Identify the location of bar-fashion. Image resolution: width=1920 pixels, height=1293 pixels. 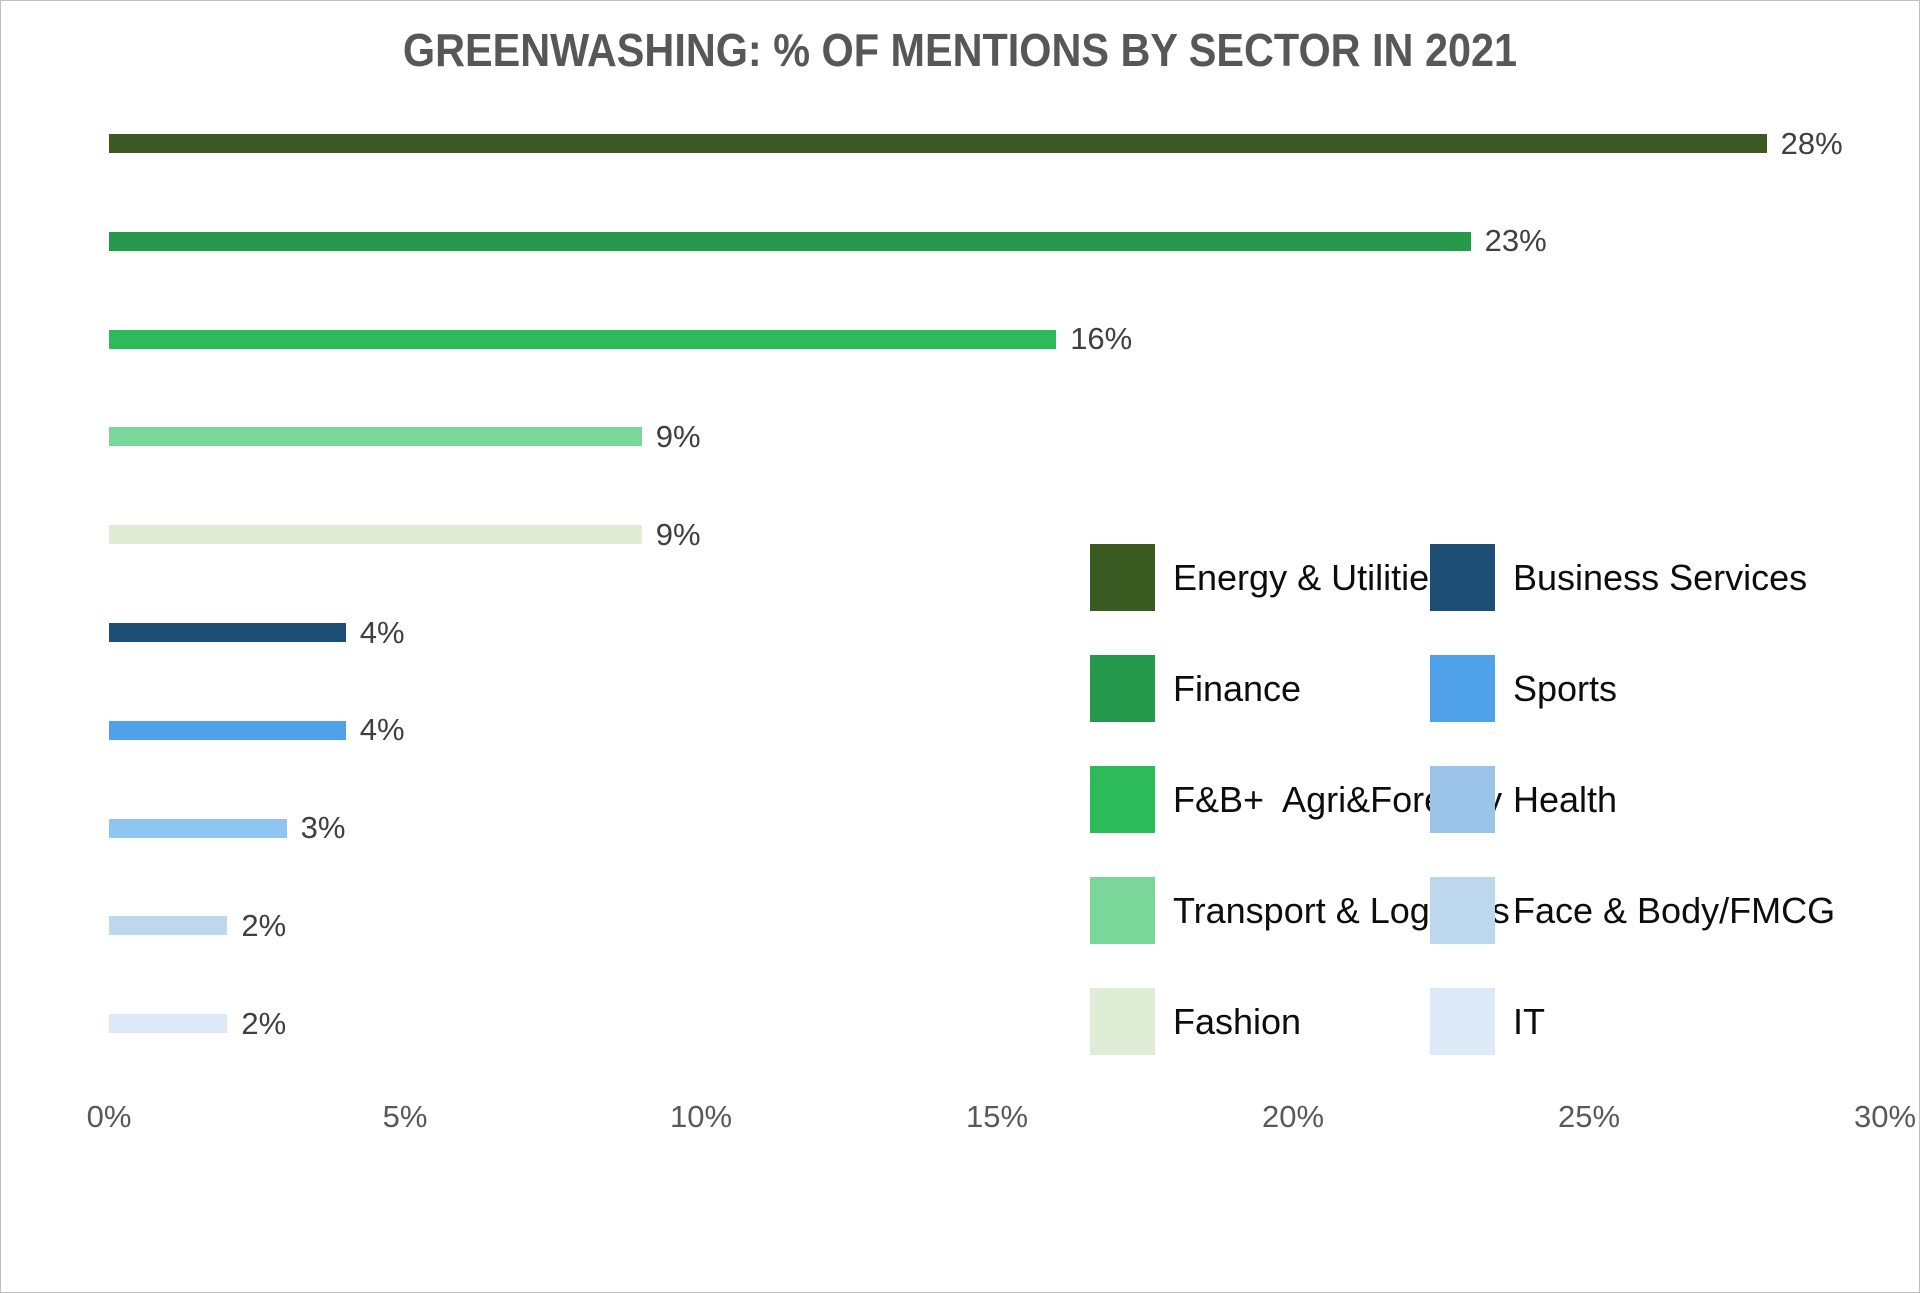
(375, 535).